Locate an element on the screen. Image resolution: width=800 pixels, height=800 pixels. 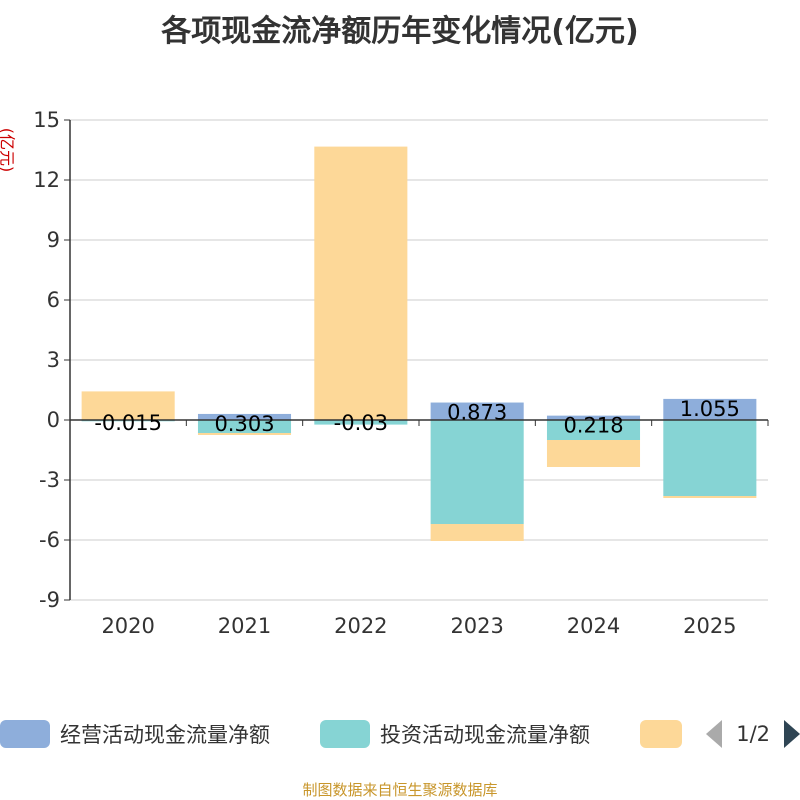
bar-1-2021 is located at coordinates (244, 426).